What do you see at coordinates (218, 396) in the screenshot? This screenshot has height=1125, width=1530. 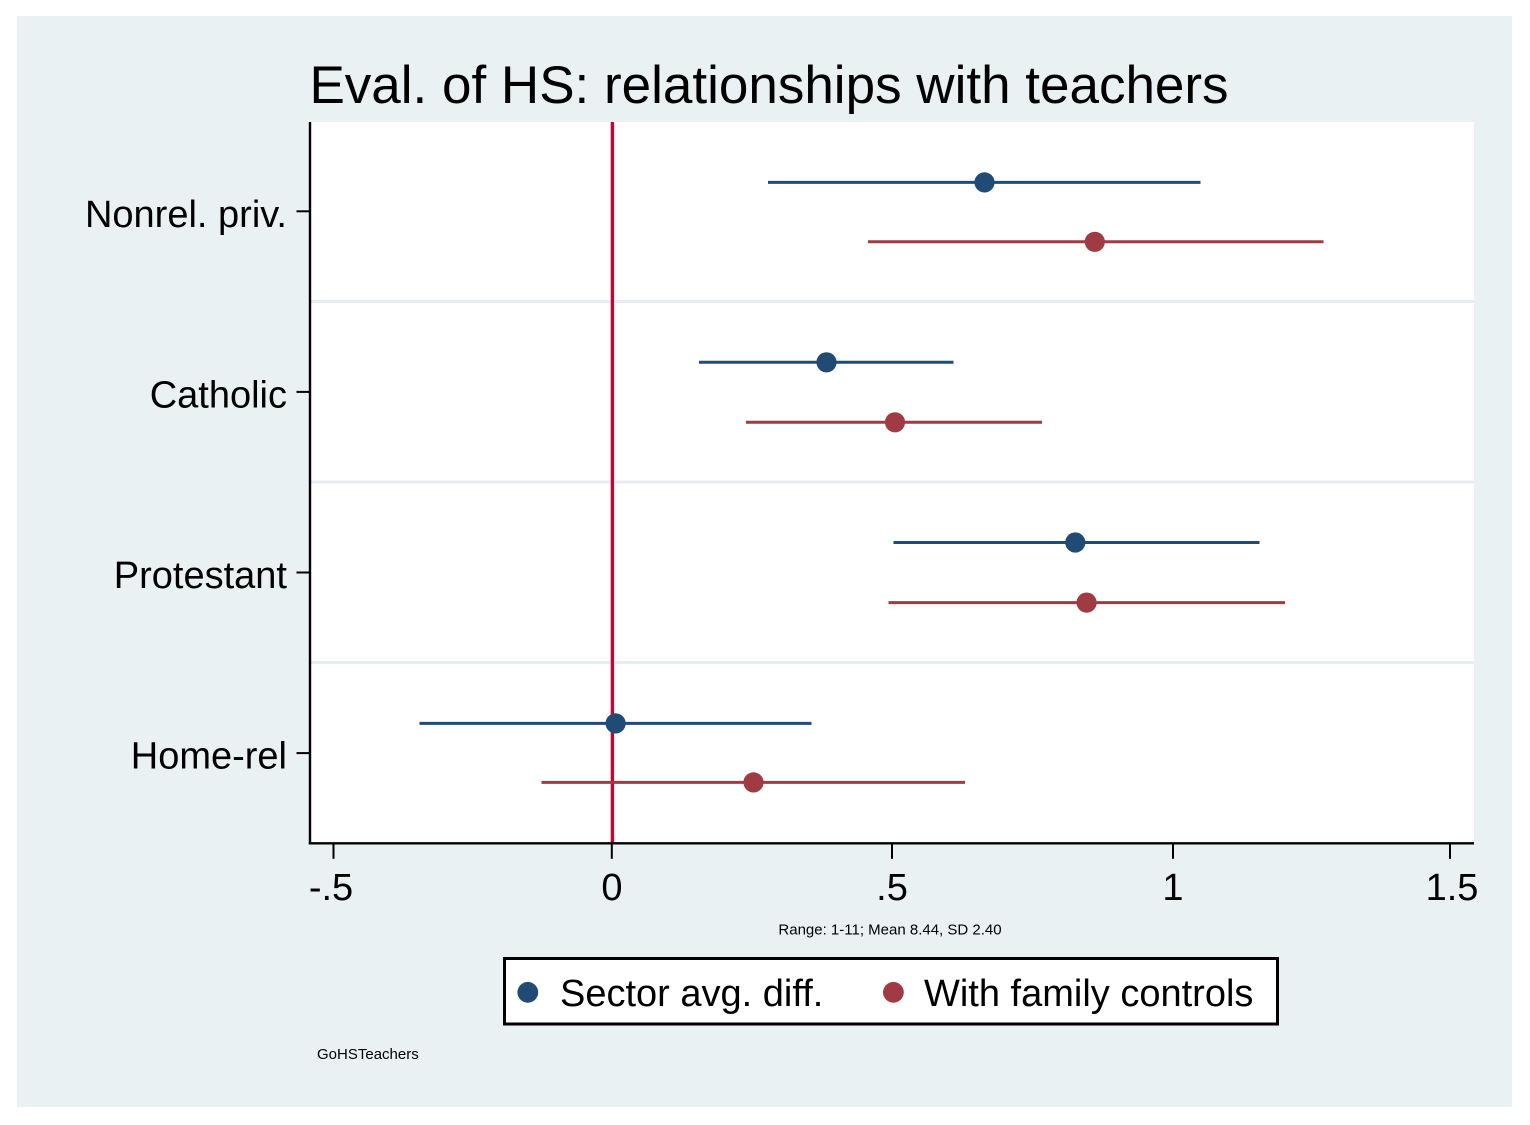 I see `svg-text: Catholic` at bounding box center [218, 396].